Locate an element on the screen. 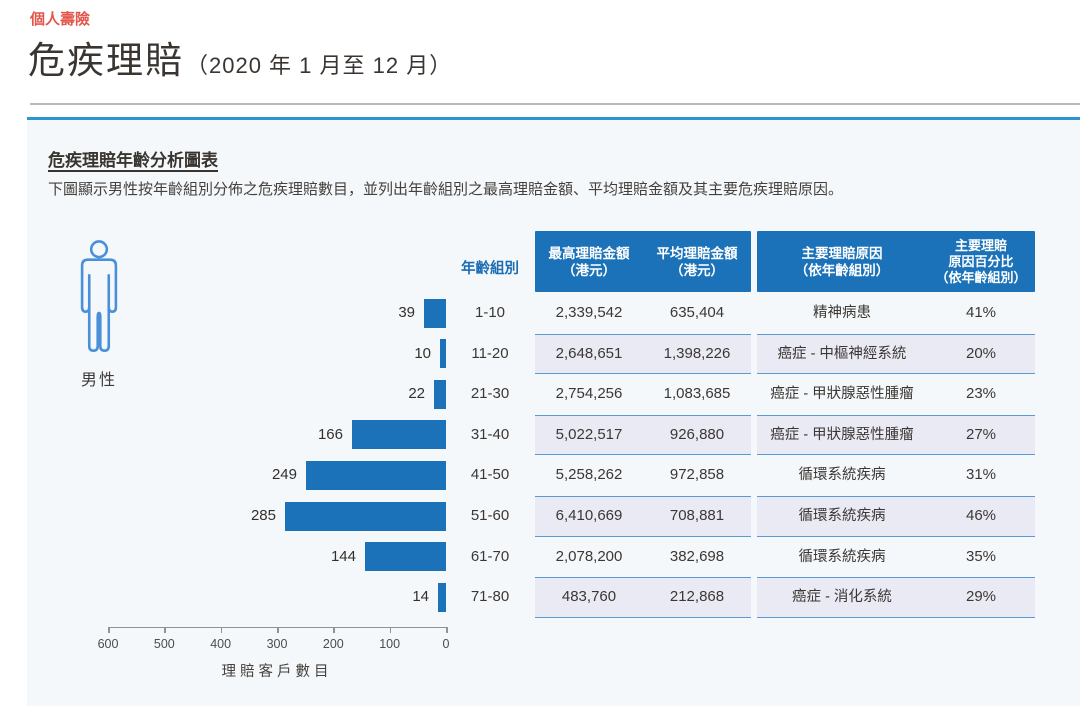 The width and height of the screenshot is (1080, 720). title-divider is located at coordinates (555, 104).